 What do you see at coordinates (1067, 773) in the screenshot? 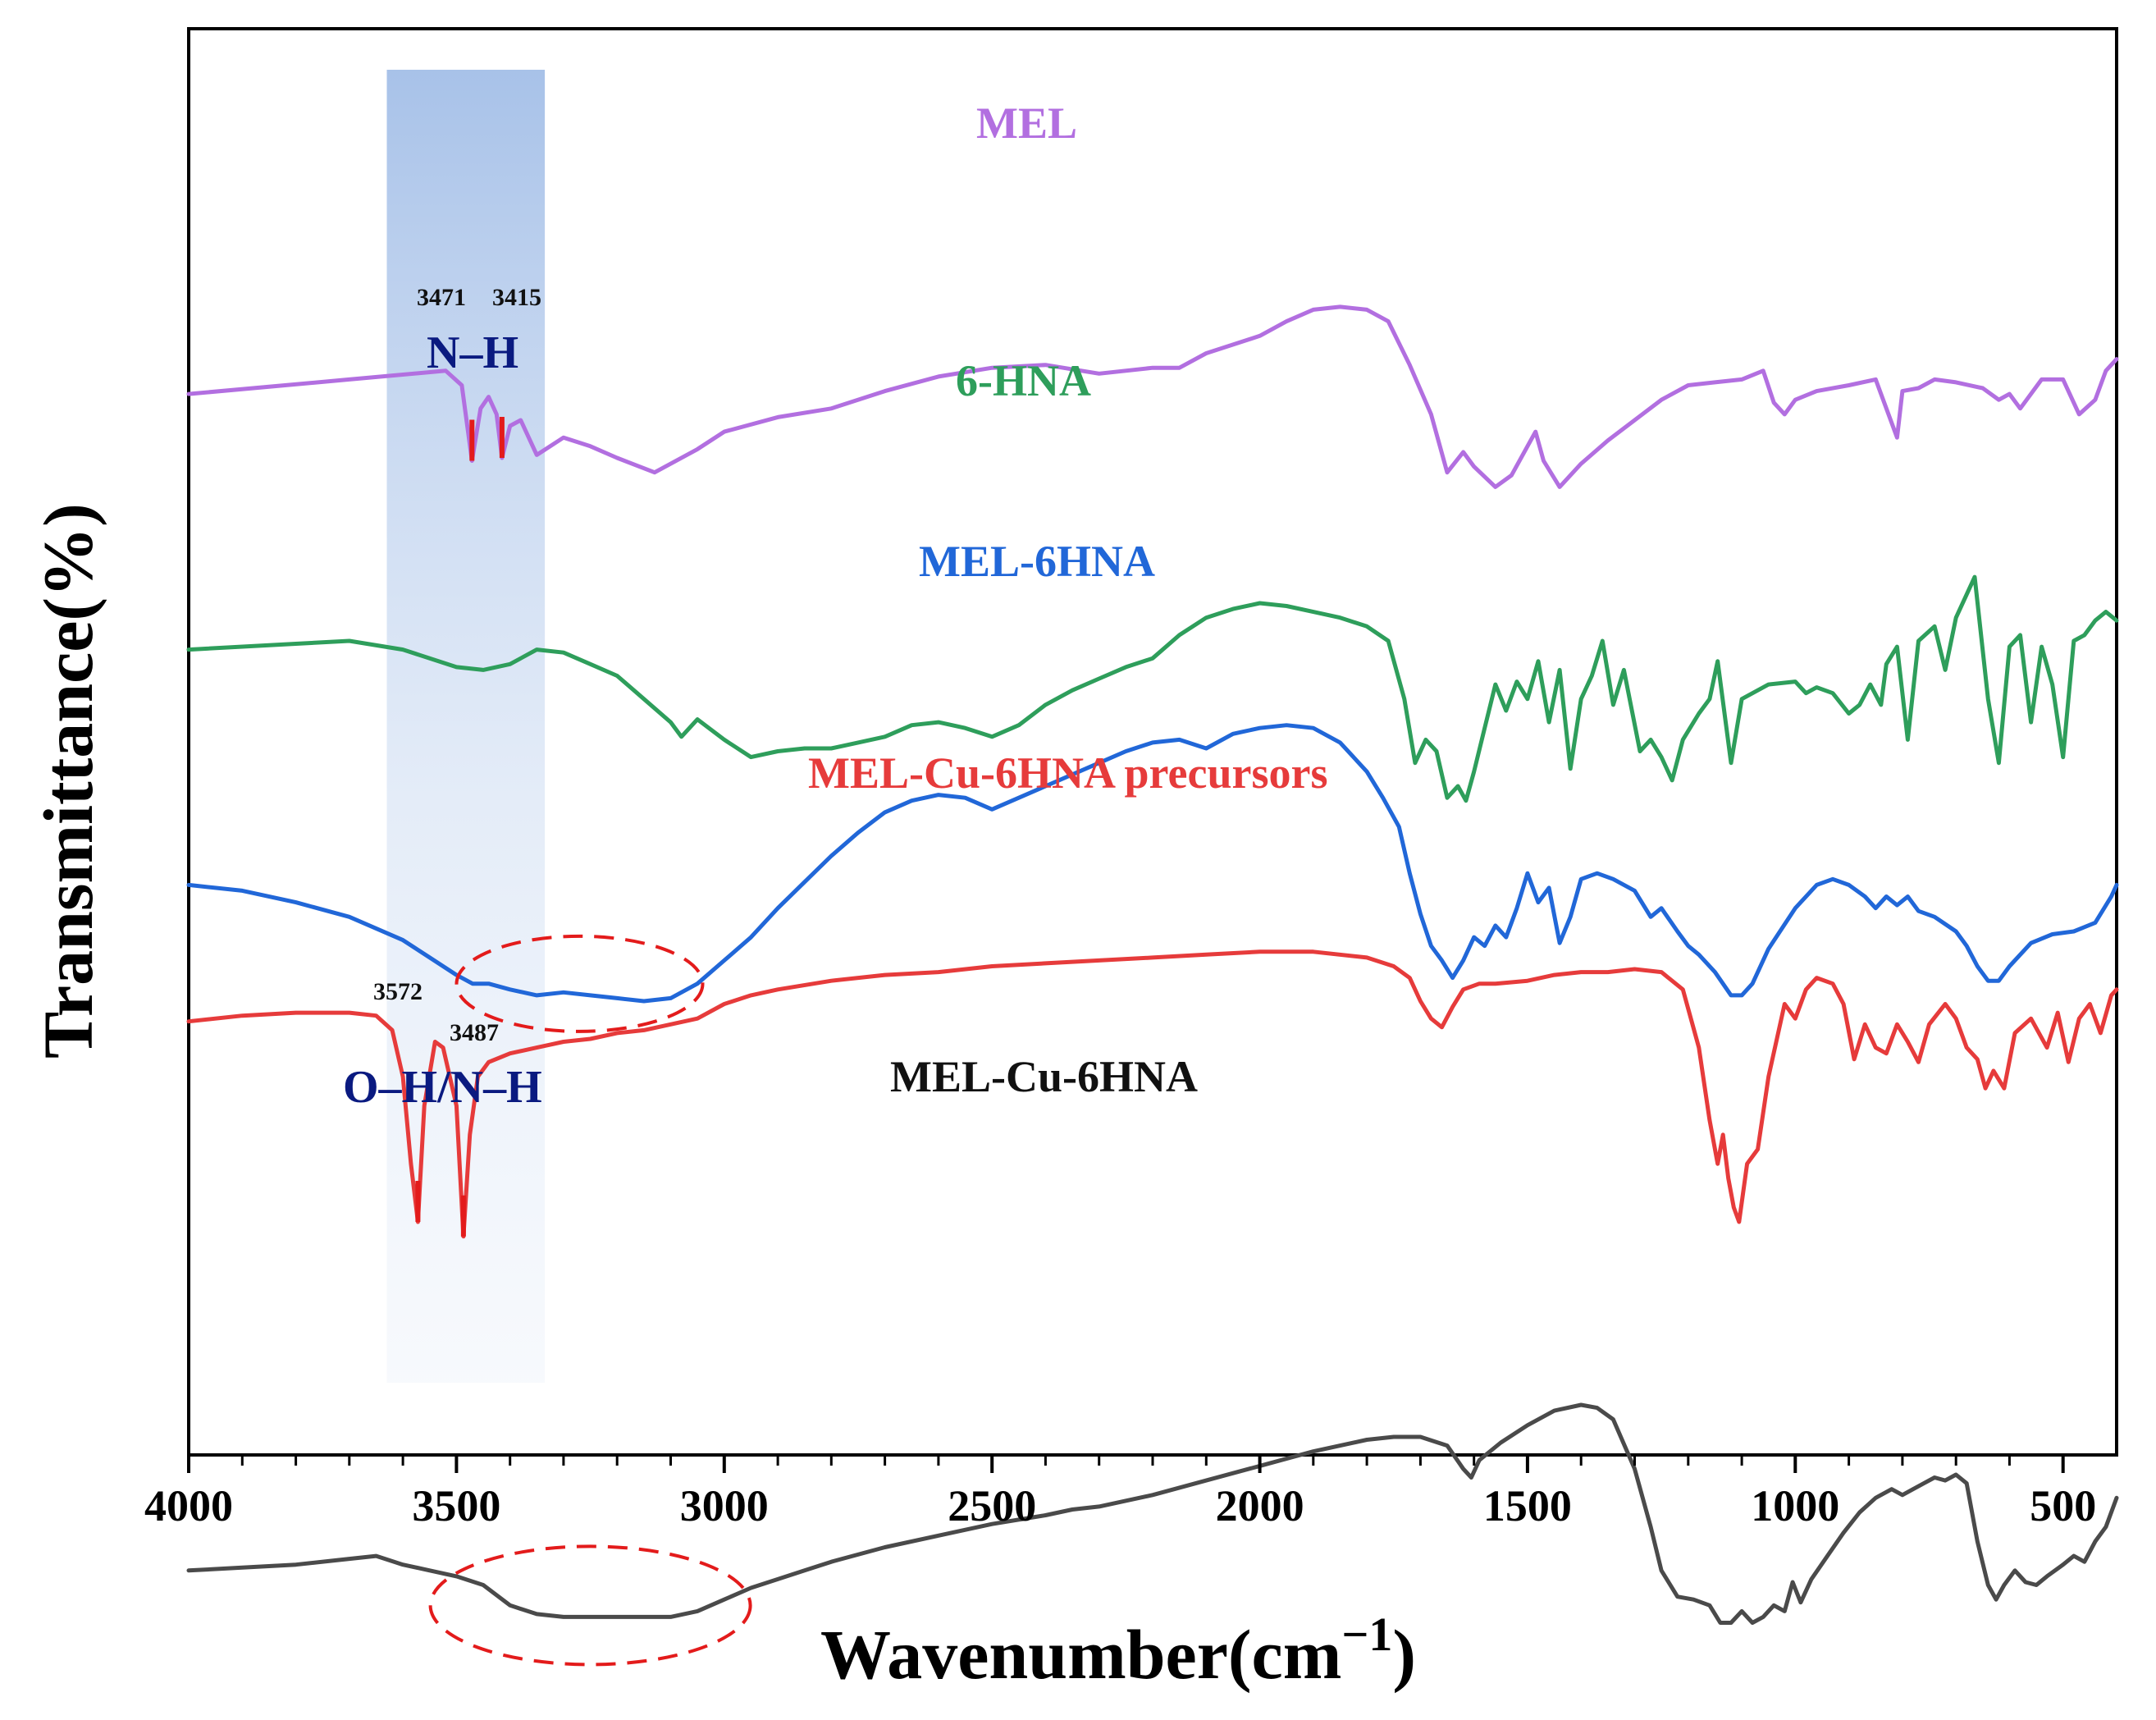
I see `series-label-mel-cu-6hna-precursors: MEL-Cu-6HNA precursors` at bounding box center [1067, 773].